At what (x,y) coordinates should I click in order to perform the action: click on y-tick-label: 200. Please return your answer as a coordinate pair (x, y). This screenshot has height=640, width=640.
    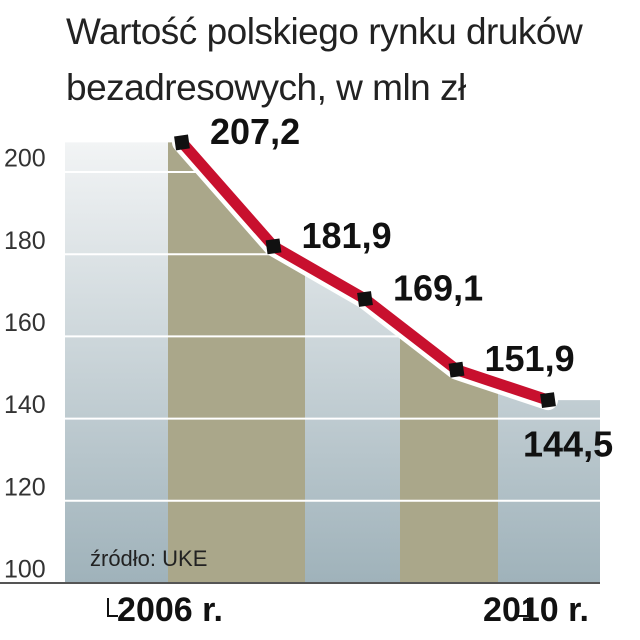
    Looking at the image, I should click on (25, 159).